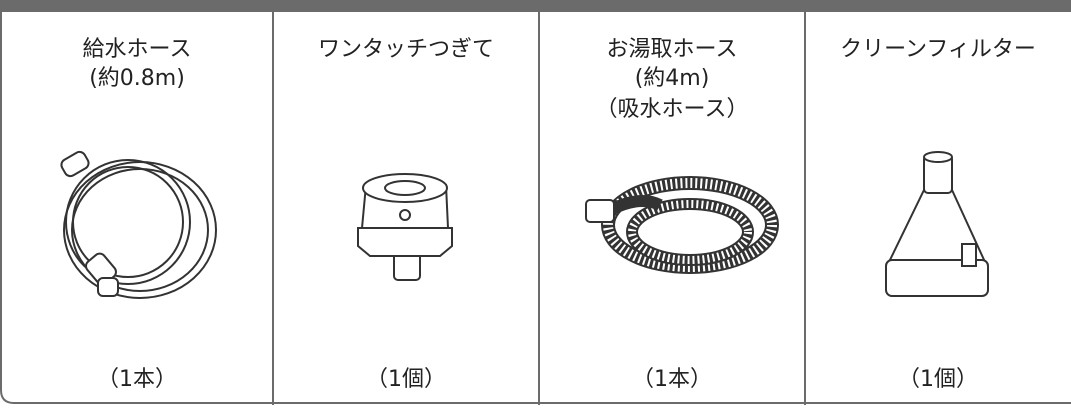 This screenshot has height=409, width=1071. I want to click on item-name: (約4m), so click(672, 78).